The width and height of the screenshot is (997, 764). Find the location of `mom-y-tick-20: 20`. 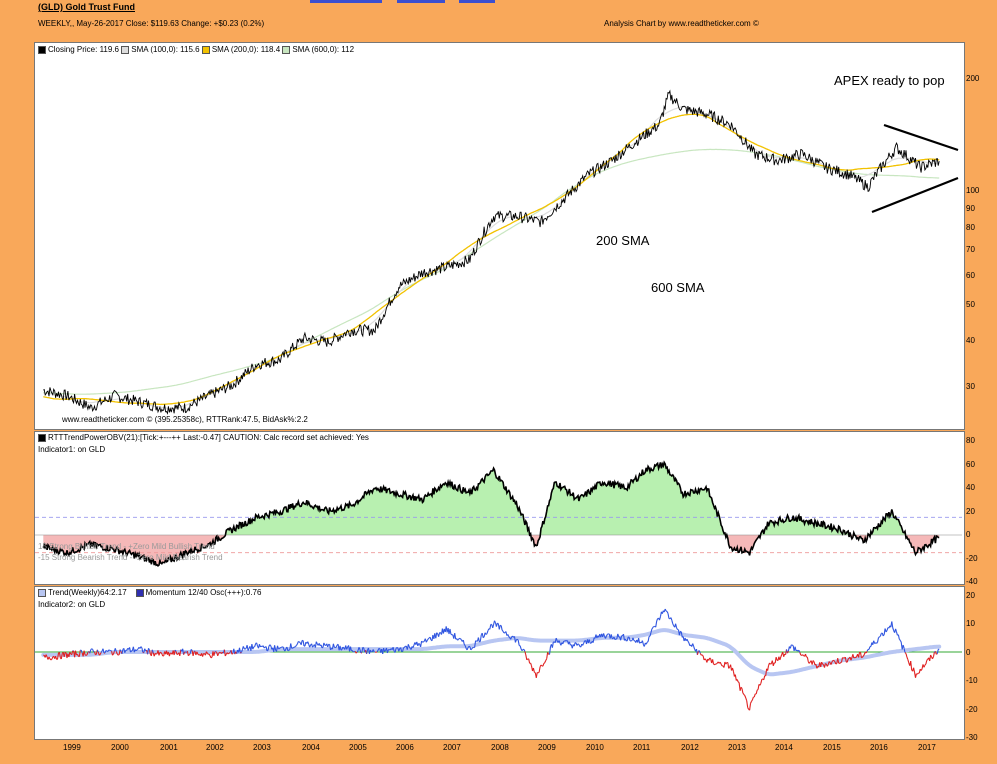

mom-y-tick-20: 20 is located at coordinates (970, 595).